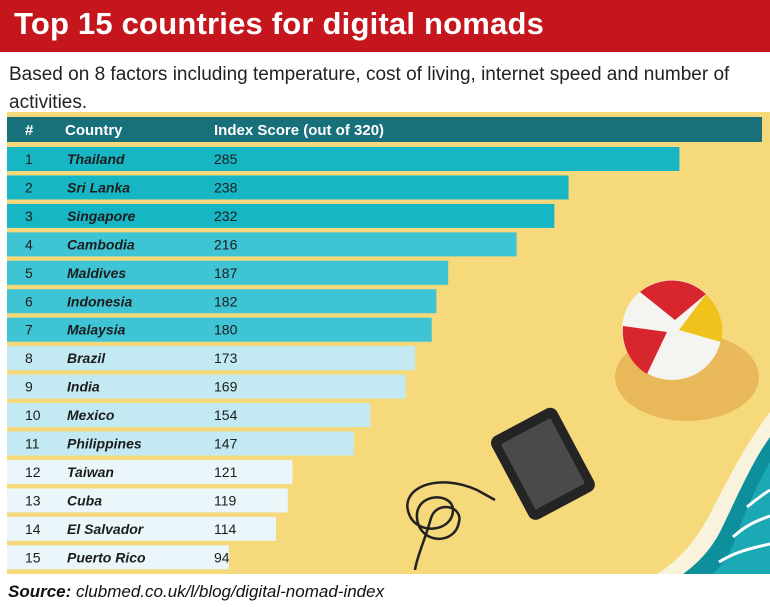 The image size is (770, 607). Describe the element at coordinates (230, 591) in the screenshot. I see `source-url: clubmed.co.uk/l/blog/digital-nomad-index` at that location.